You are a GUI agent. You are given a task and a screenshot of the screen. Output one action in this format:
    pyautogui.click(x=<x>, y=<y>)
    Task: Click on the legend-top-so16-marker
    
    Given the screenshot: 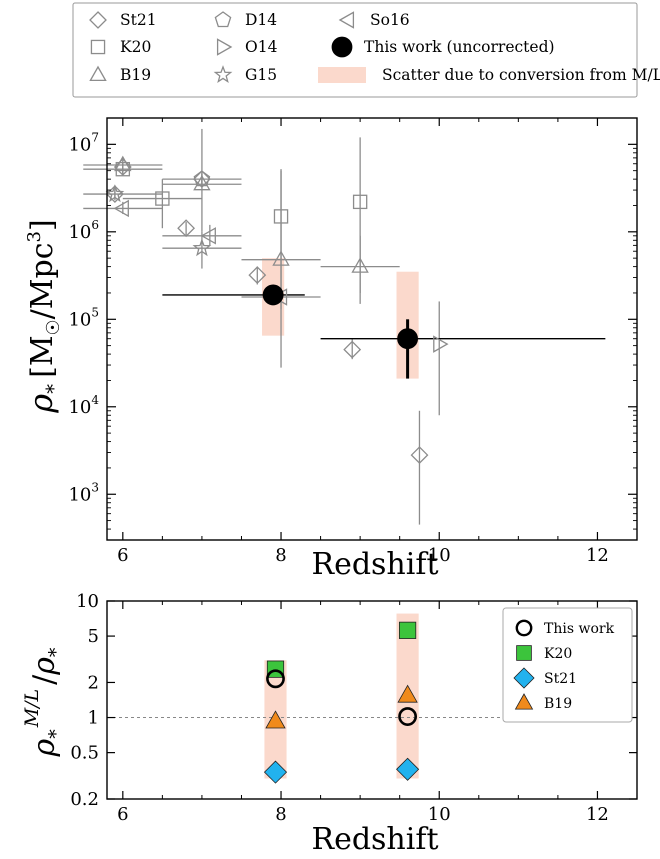 What is the action you would take?
    pyautogui.click(x=346, y=20)
    